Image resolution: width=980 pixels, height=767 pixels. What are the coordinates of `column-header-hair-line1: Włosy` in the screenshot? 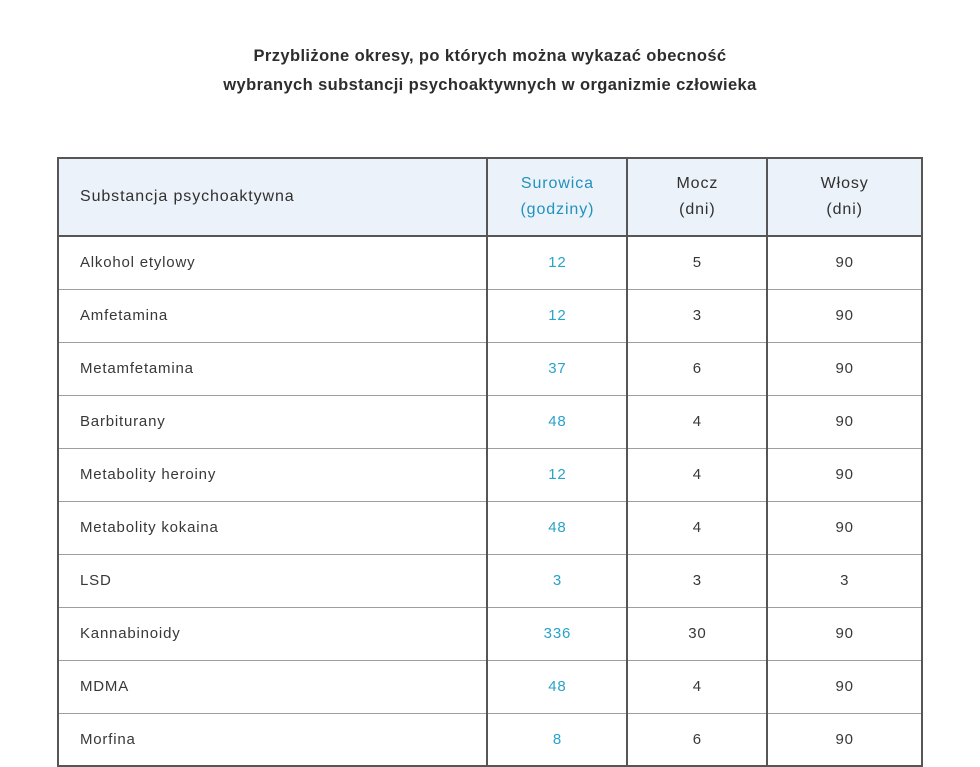 It's located at (844, 183).